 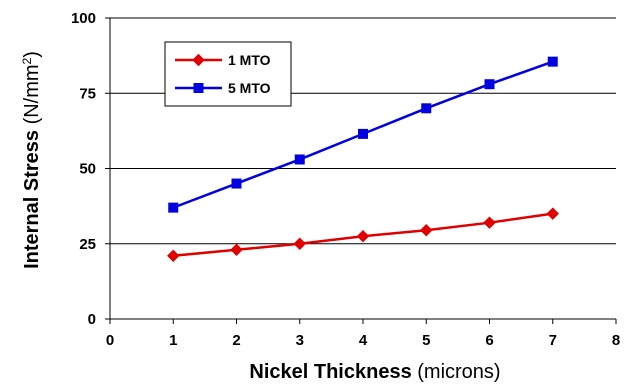 I want to click on legend-label-5-mto: 5 MTO, so click(x=249, y=88).